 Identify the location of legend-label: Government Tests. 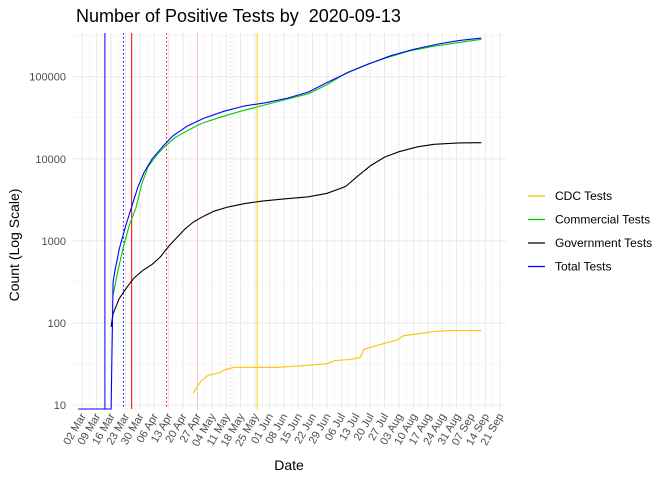
(603, 243).